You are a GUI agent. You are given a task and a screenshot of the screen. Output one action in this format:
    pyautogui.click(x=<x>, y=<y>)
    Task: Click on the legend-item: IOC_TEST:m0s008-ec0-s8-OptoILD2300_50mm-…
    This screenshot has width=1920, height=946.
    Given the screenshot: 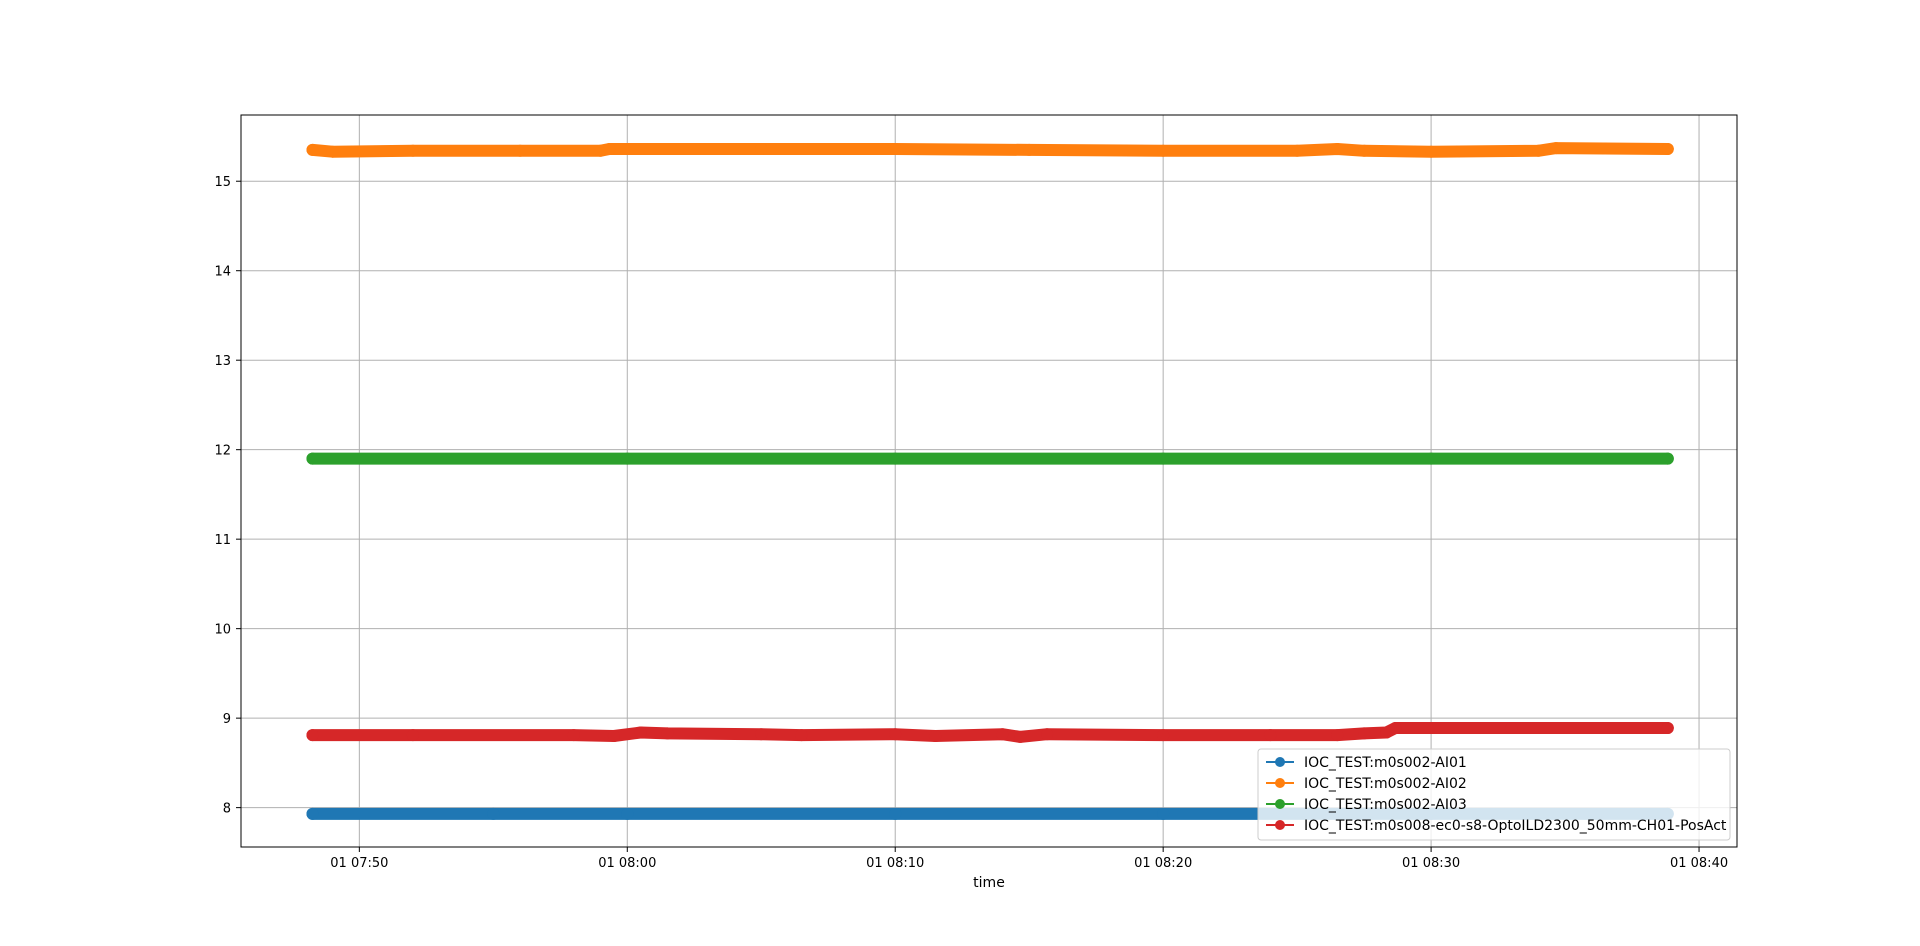 What is the action you would take?
    pyautogui.click(x=1496, y=826)
    